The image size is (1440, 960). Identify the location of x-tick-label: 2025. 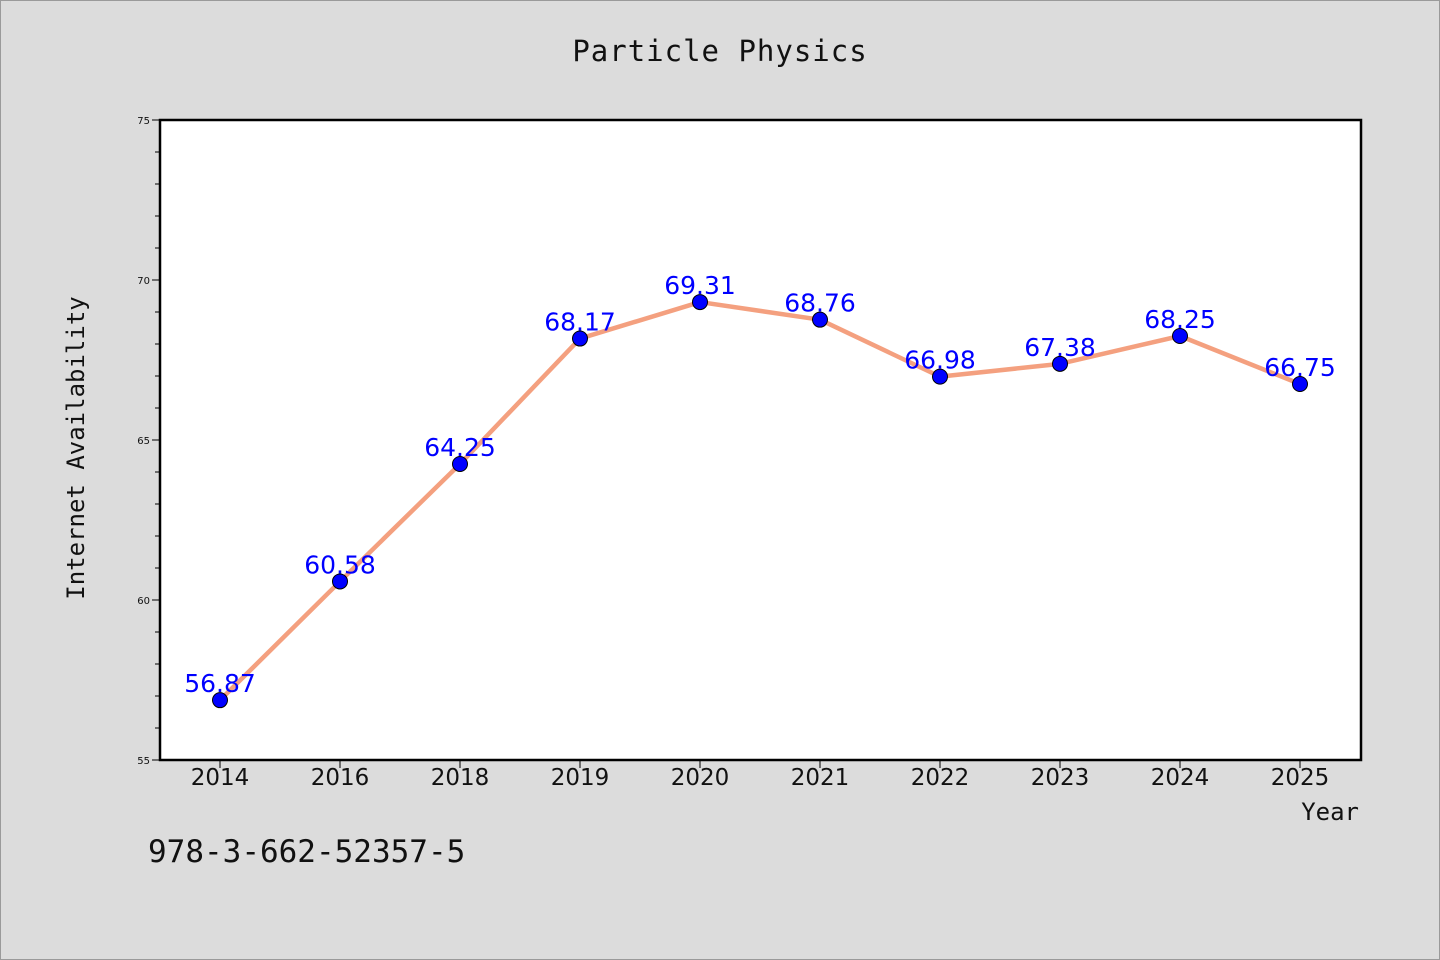
(1300, 778).